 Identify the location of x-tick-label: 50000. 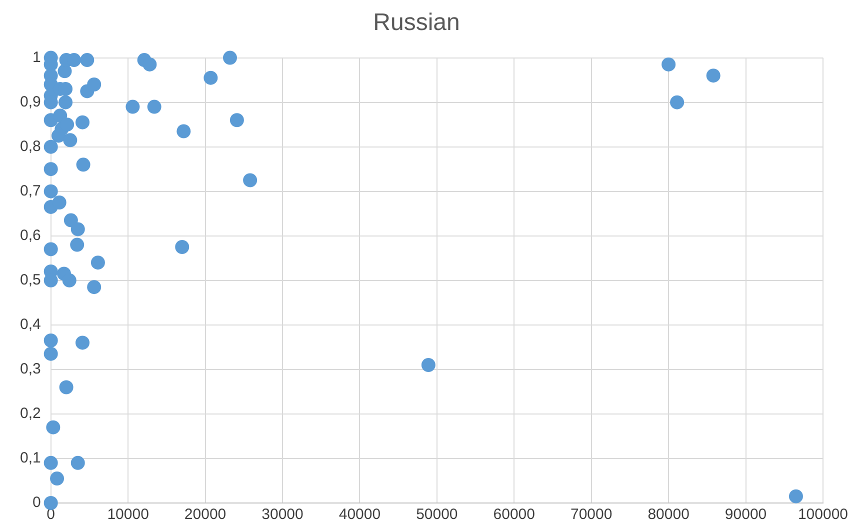
(437, 515).